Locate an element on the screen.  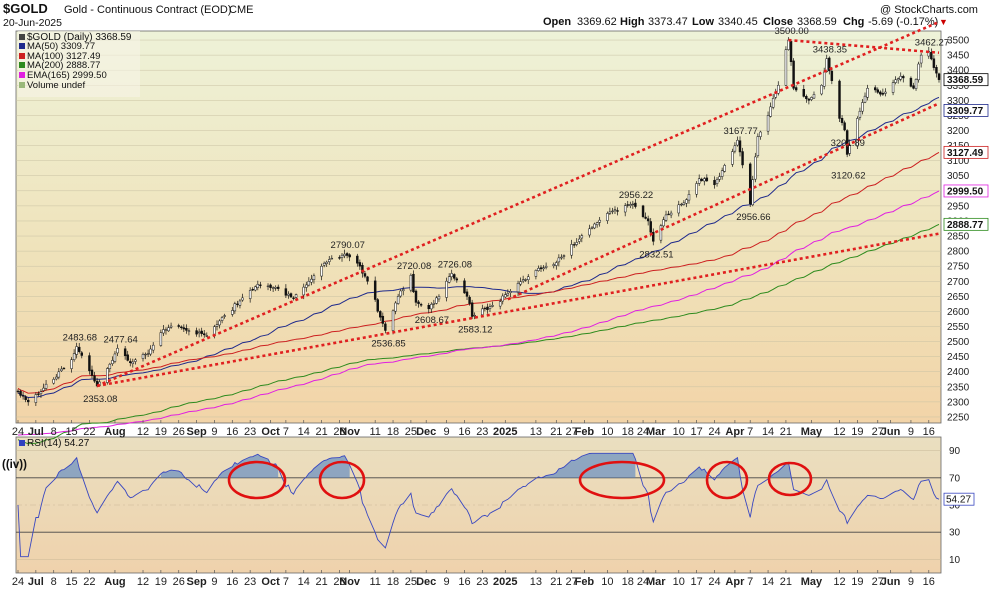
x-tick-label: 24 is located at coordinates (643, 432).